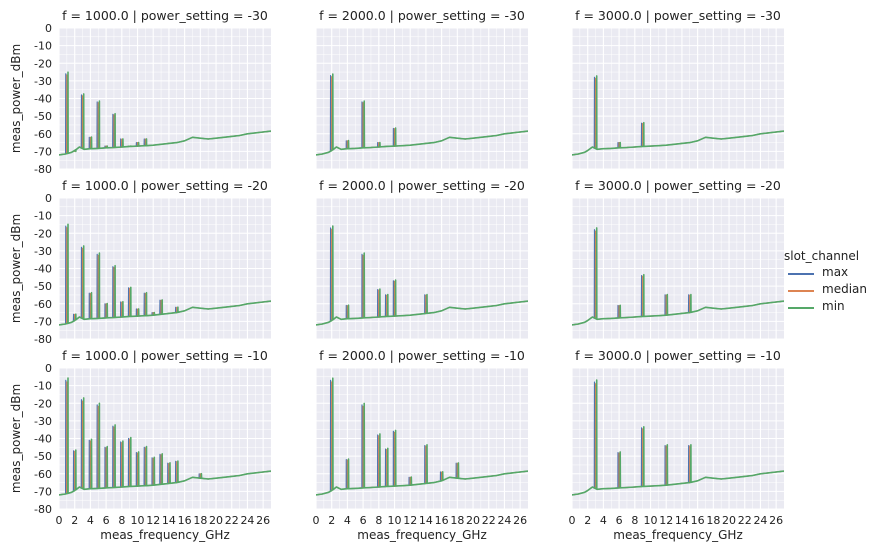 The height and width of the screenshot is (552, 891). Describe the element at coordinates (678, 15) in the screenshot. I see `panel-title: f = 3000.0 | power_setting = -30` at that location.